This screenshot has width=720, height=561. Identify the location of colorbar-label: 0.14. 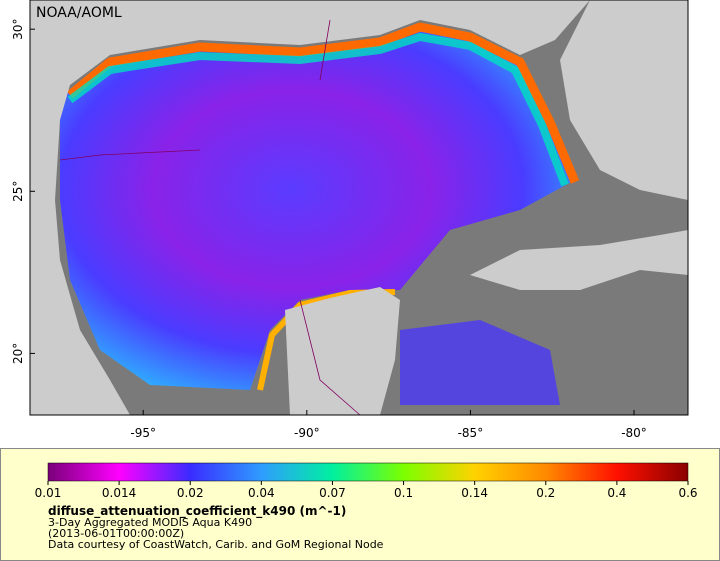
(474, 493).